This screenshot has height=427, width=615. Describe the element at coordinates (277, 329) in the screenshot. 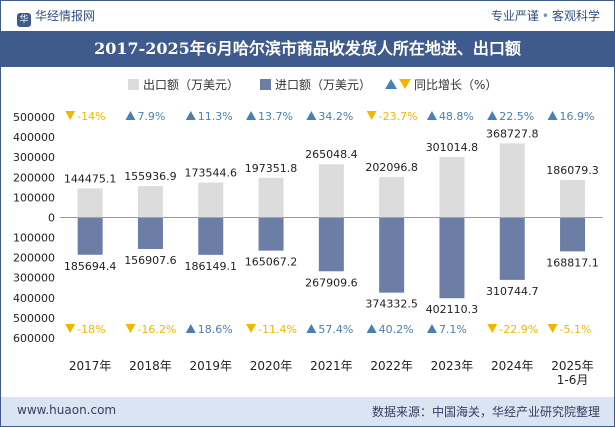

I see `import-yoy-label: -11.4%` at that location.